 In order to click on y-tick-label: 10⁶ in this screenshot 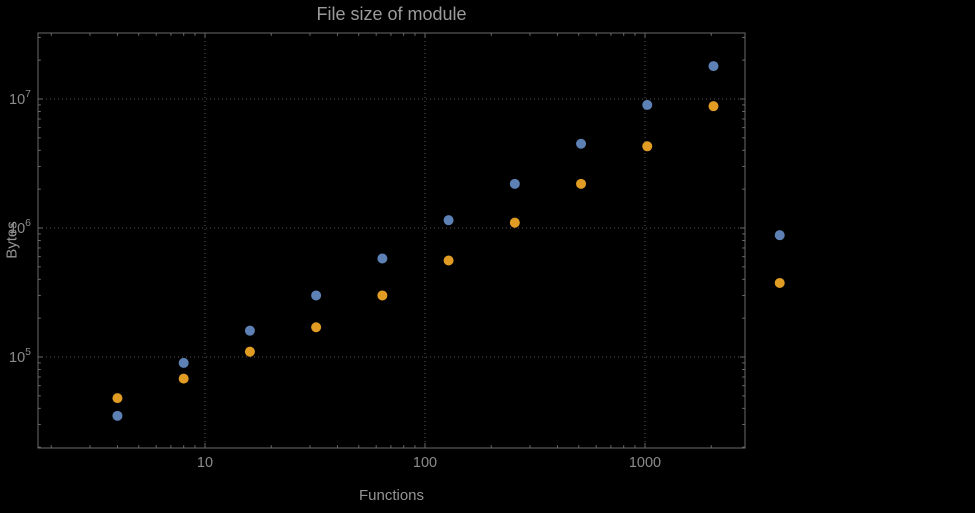, I will do `click(20, 227)`.